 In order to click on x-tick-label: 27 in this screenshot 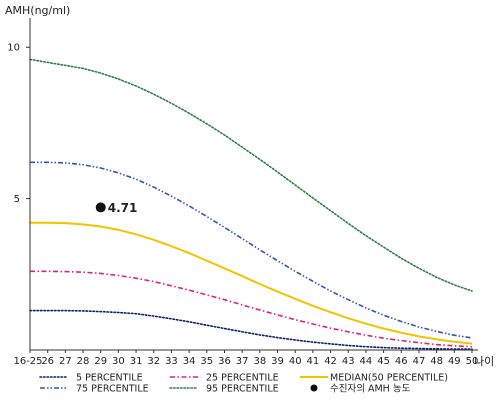, I will do `click(65, 361)`.